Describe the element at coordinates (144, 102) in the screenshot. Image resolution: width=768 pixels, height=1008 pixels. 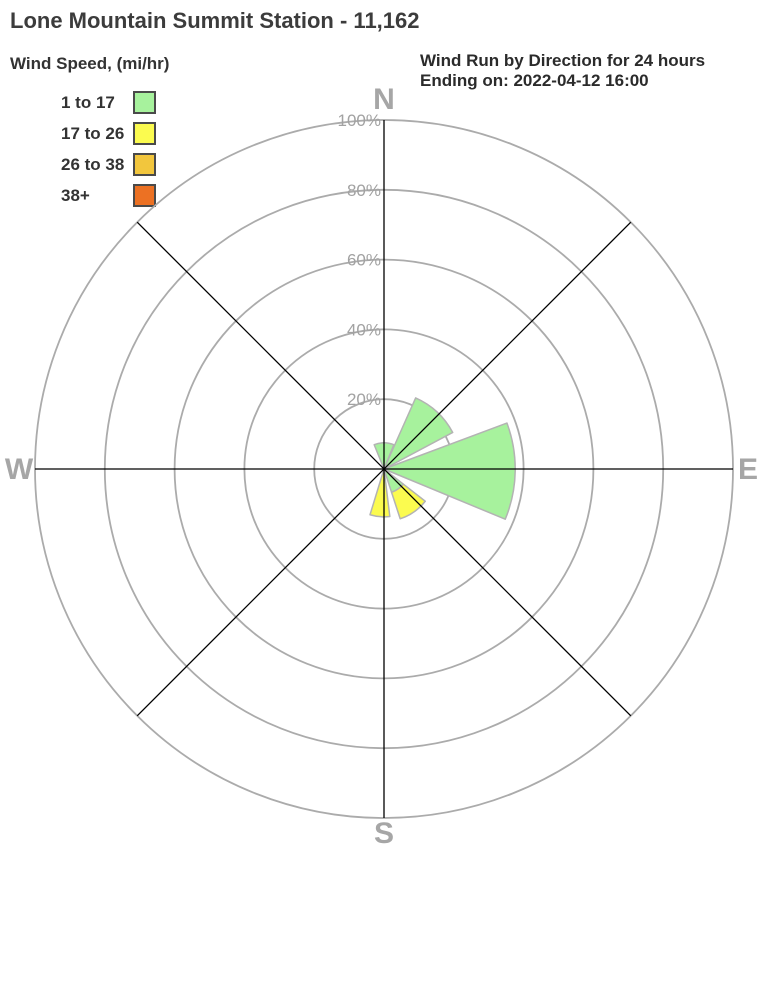
I see `legend-swatch-green` at that location.